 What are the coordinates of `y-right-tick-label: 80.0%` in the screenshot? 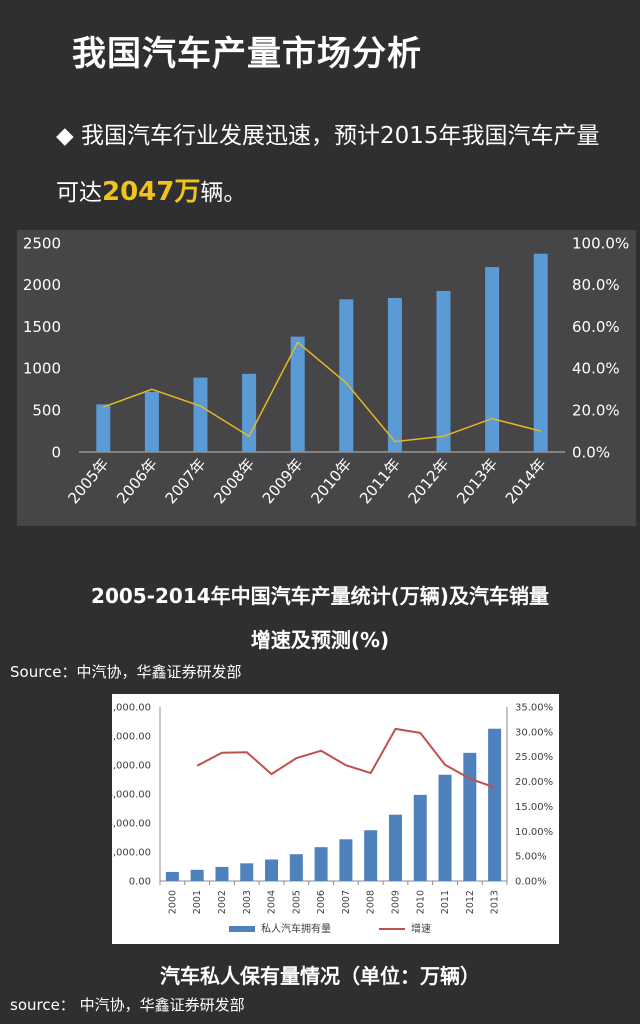 It's located at (596, 285).